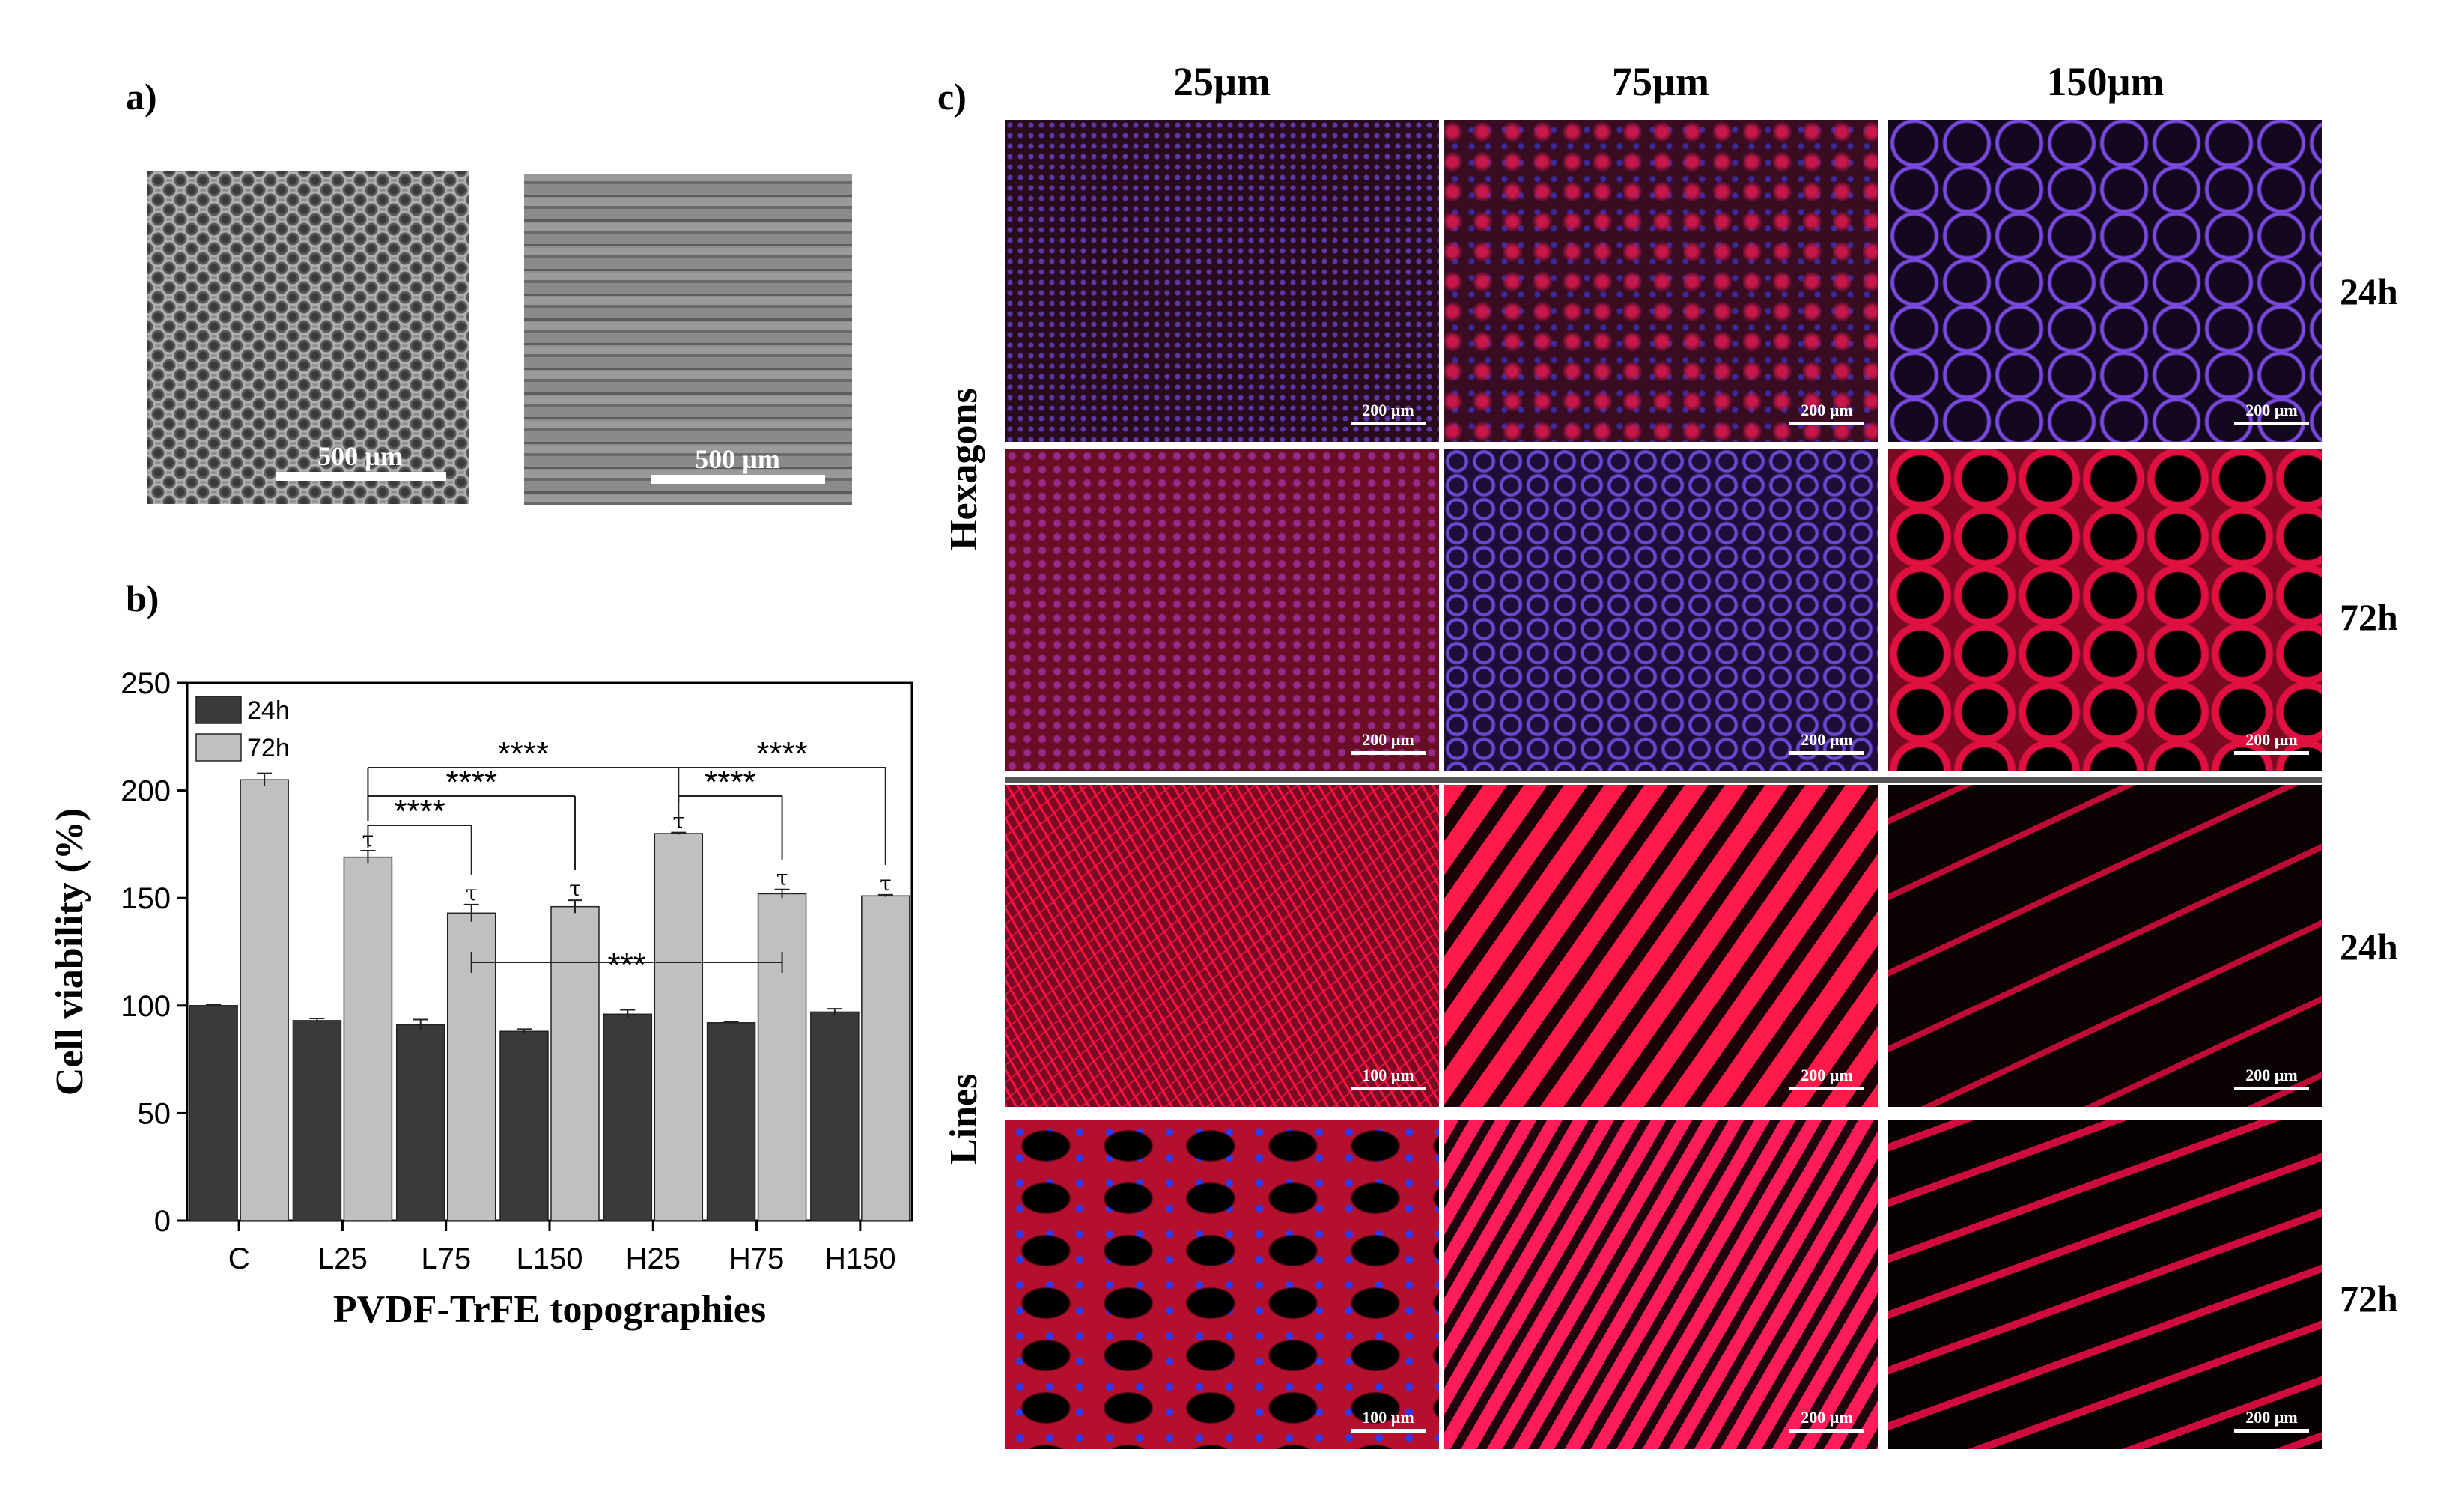  What do you see at coordinates (575, 1063) in the screenshot?
I see `bar-72h-L150` at bounding box center [575, 1063].